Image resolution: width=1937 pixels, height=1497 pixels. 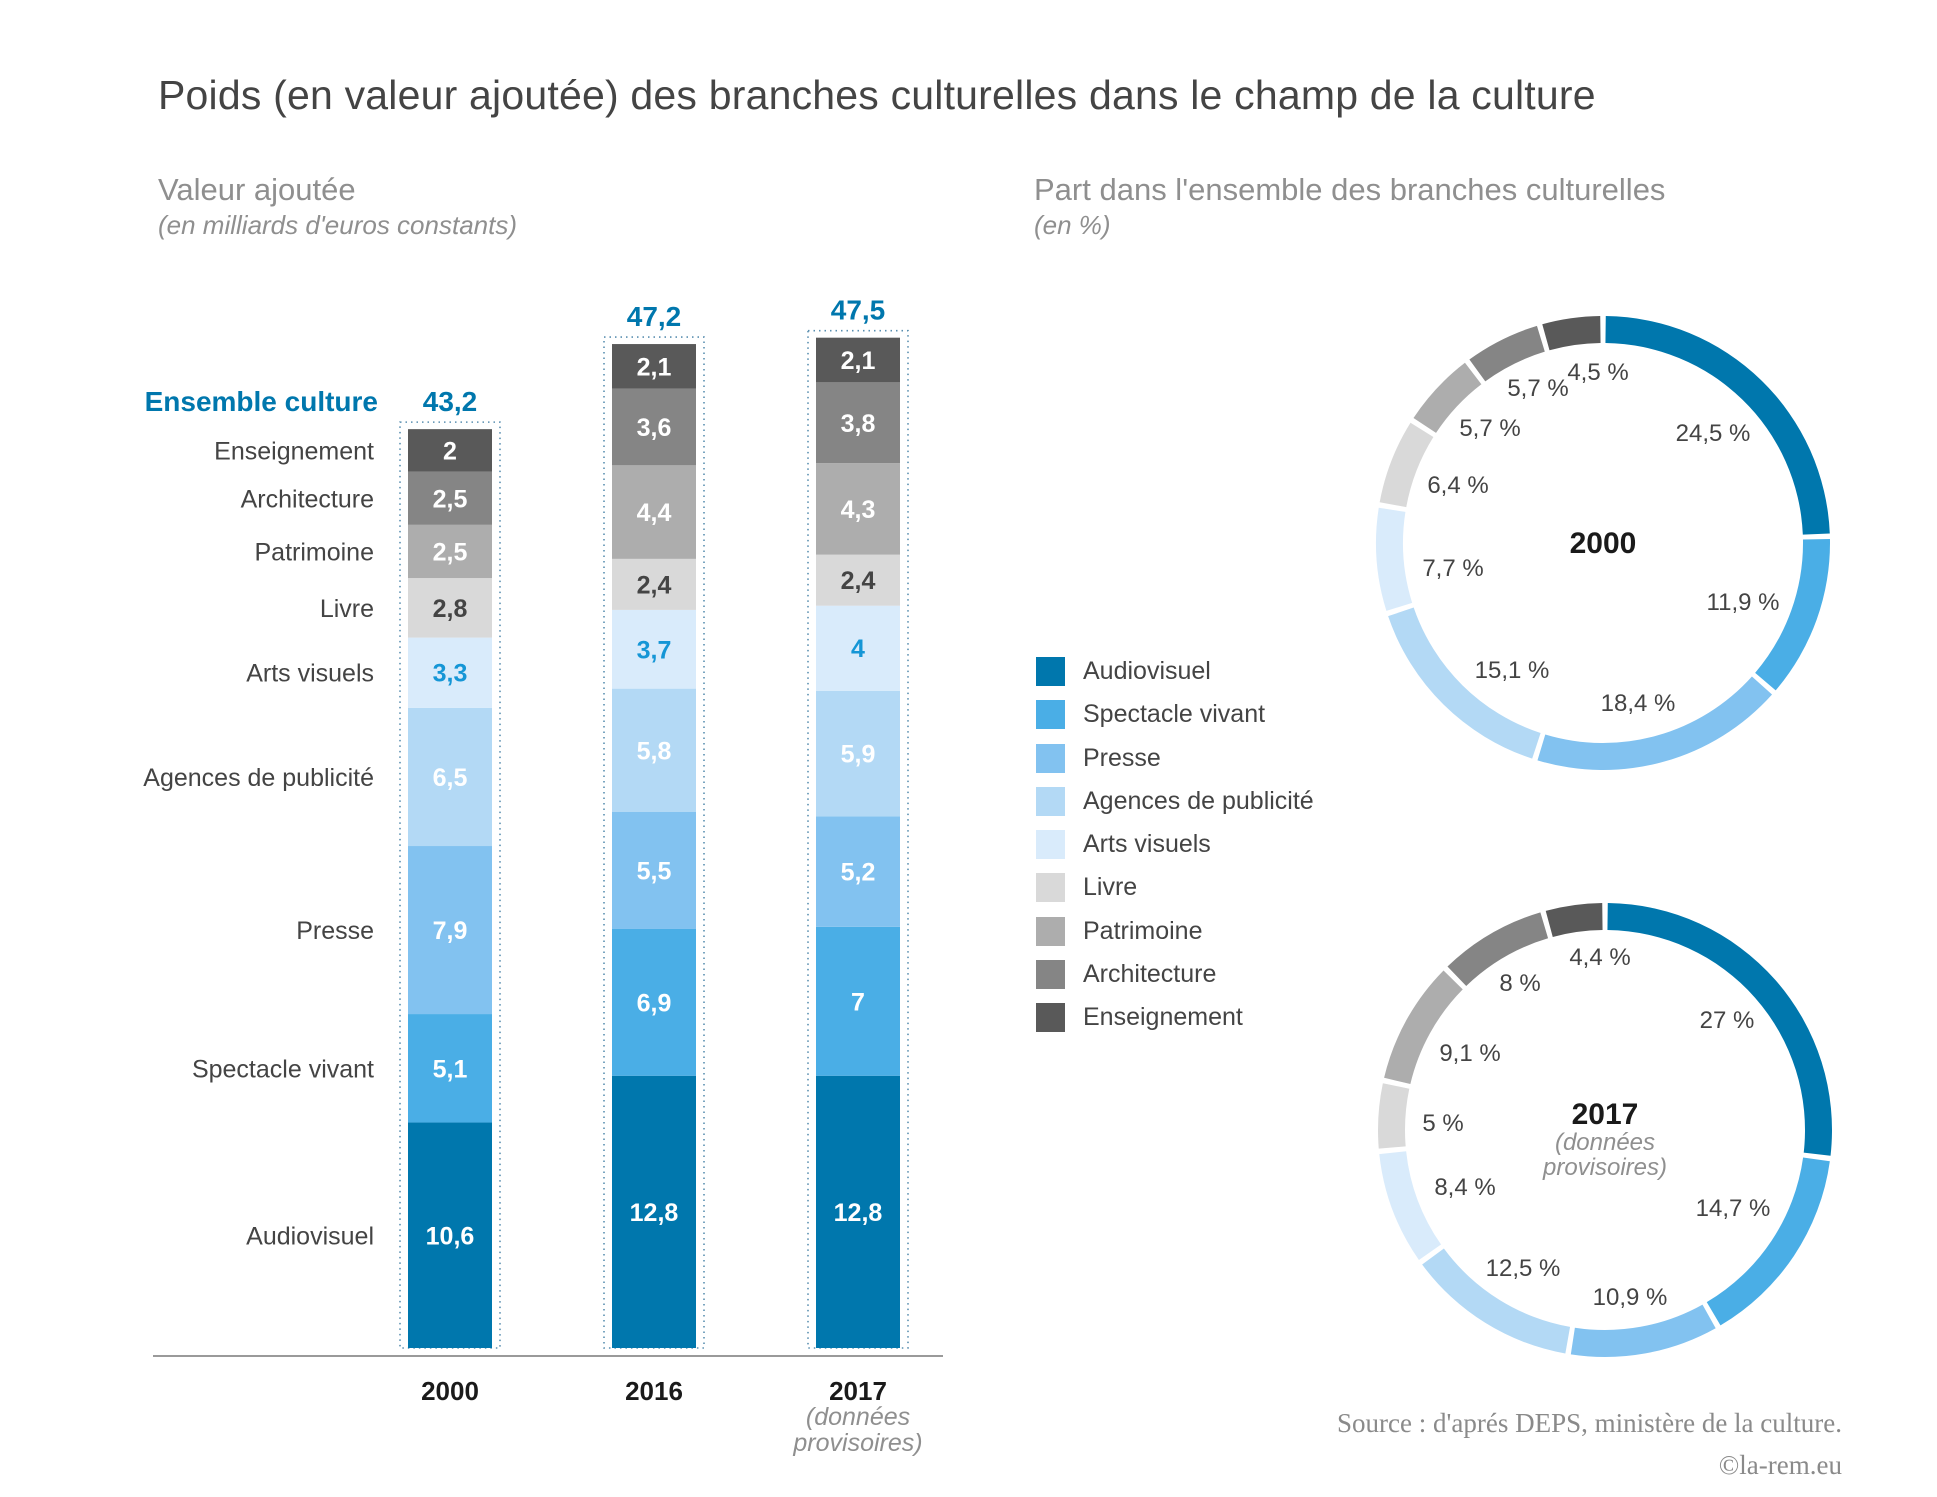 I want to click on donut-slice-label: 5 %, so click(x=1442, y=1123).